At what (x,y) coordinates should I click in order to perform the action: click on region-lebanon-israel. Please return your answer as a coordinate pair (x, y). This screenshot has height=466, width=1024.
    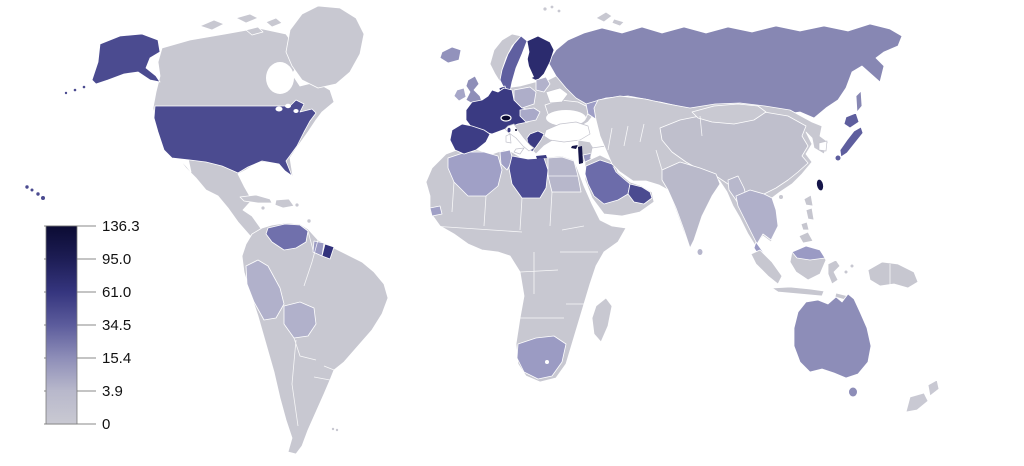
    Looking at the image, I should click on (580, 155).